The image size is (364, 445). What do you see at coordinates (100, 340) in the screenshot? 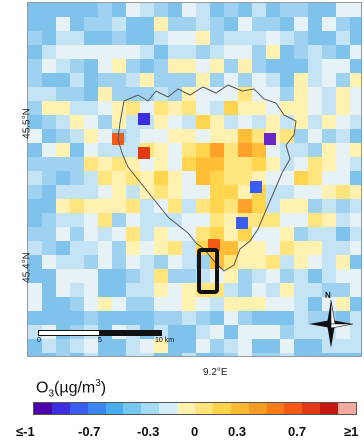
I see `scale-label-5: 5` at bounding box center [100, 340].